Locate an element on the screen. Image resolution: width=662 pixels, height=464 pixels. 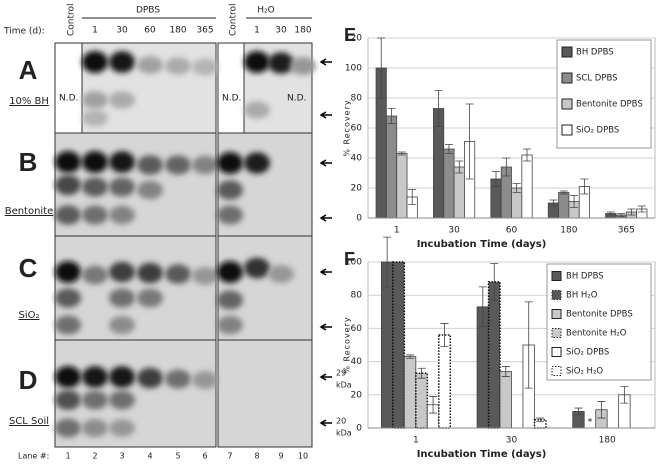
row-name: SiO₂ is located at coordinates (28, 315).